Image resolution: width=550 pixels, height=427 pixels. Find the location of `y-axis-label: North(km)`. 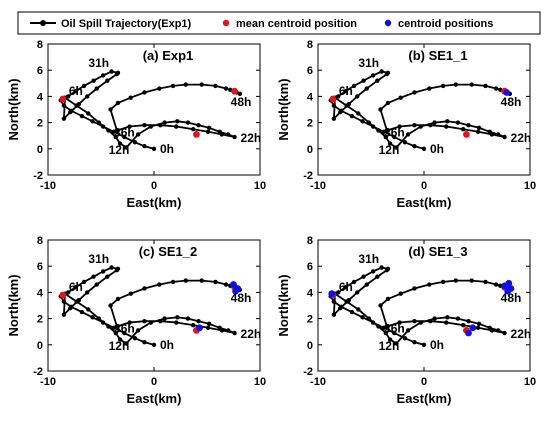

y-axis-label: North(km) is located at coordinates (283, 109).